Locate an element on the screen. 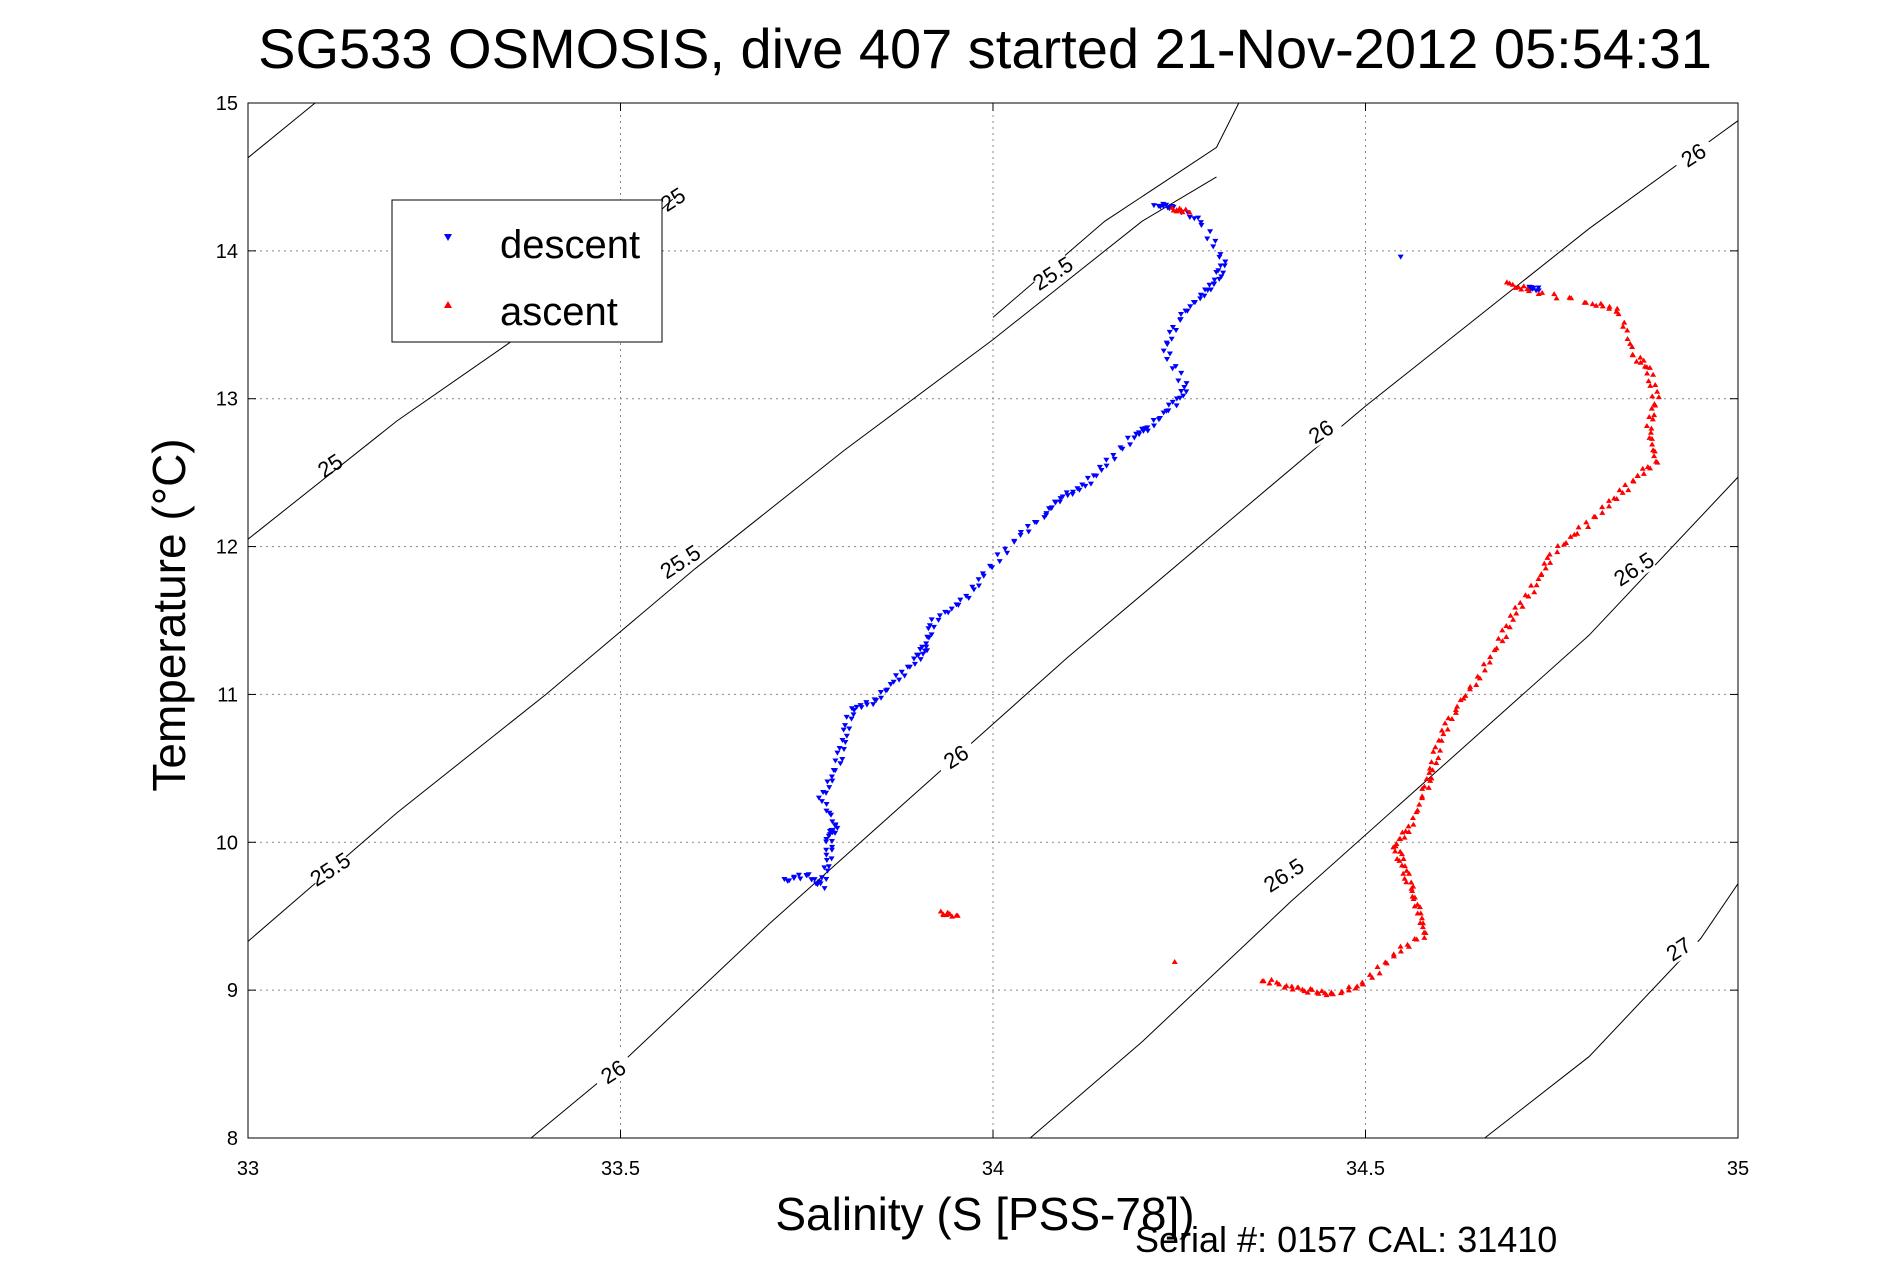  y-tick-label: 10 is located at coordinates (227, 843).